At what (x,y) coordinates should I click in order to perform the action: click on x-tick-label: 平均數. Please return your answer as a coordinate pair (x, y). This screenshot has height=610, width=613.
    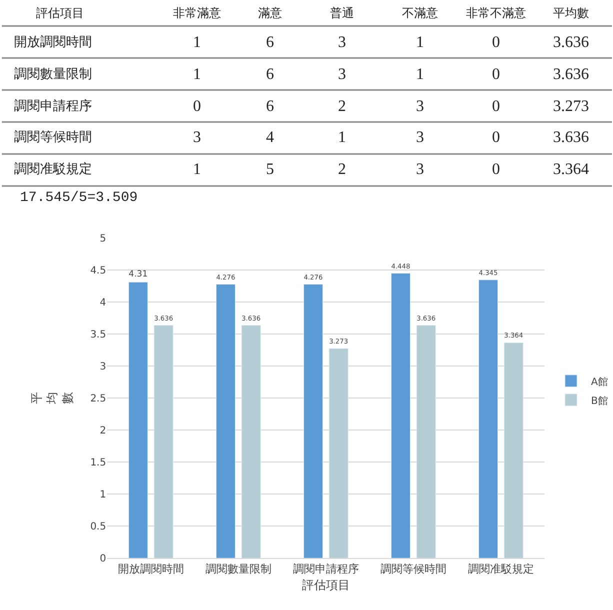
    Looking at the image, I should click on (571, 13).